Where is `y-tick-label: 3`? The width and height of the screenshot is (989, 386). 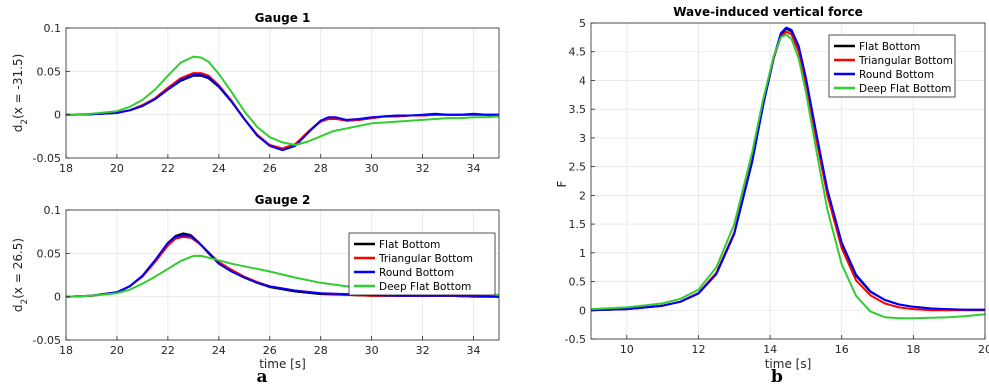
y-tick-label: 3 is located at coordinates (582, 138).